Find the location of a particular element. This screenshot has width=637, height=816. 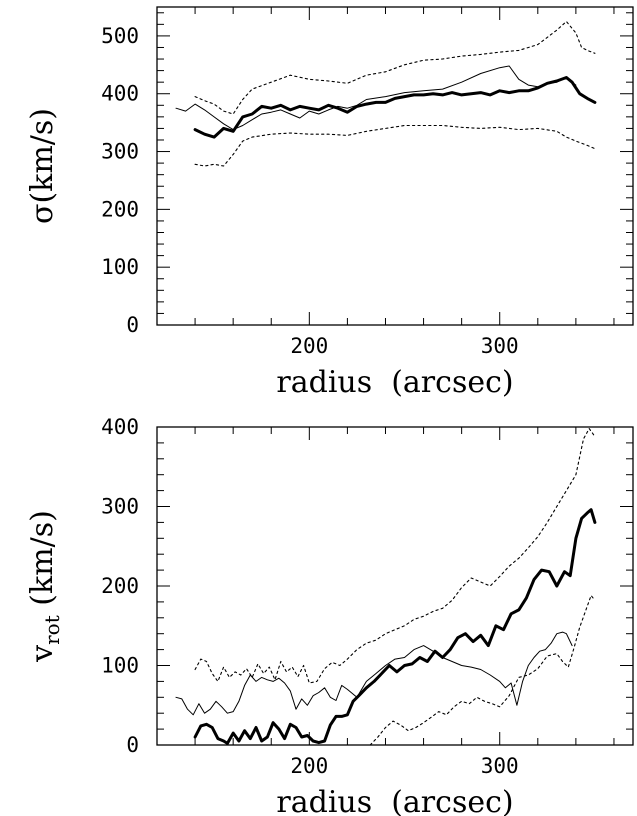

vrot-x-axis-label: radius (arcsec) is located at coordinates (394, 800).